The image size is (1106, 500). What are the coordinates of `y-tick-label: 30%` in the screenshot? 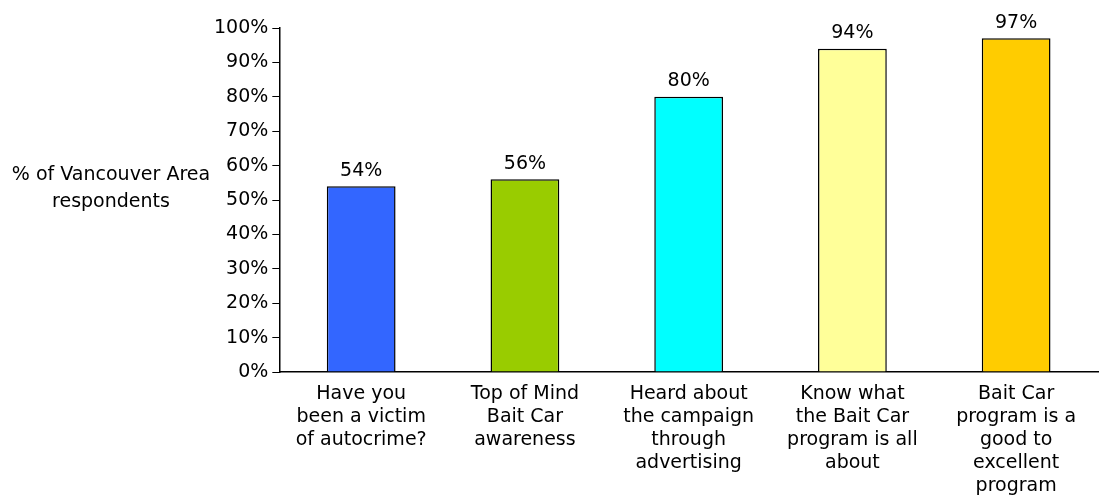 It's located at (247, 266).